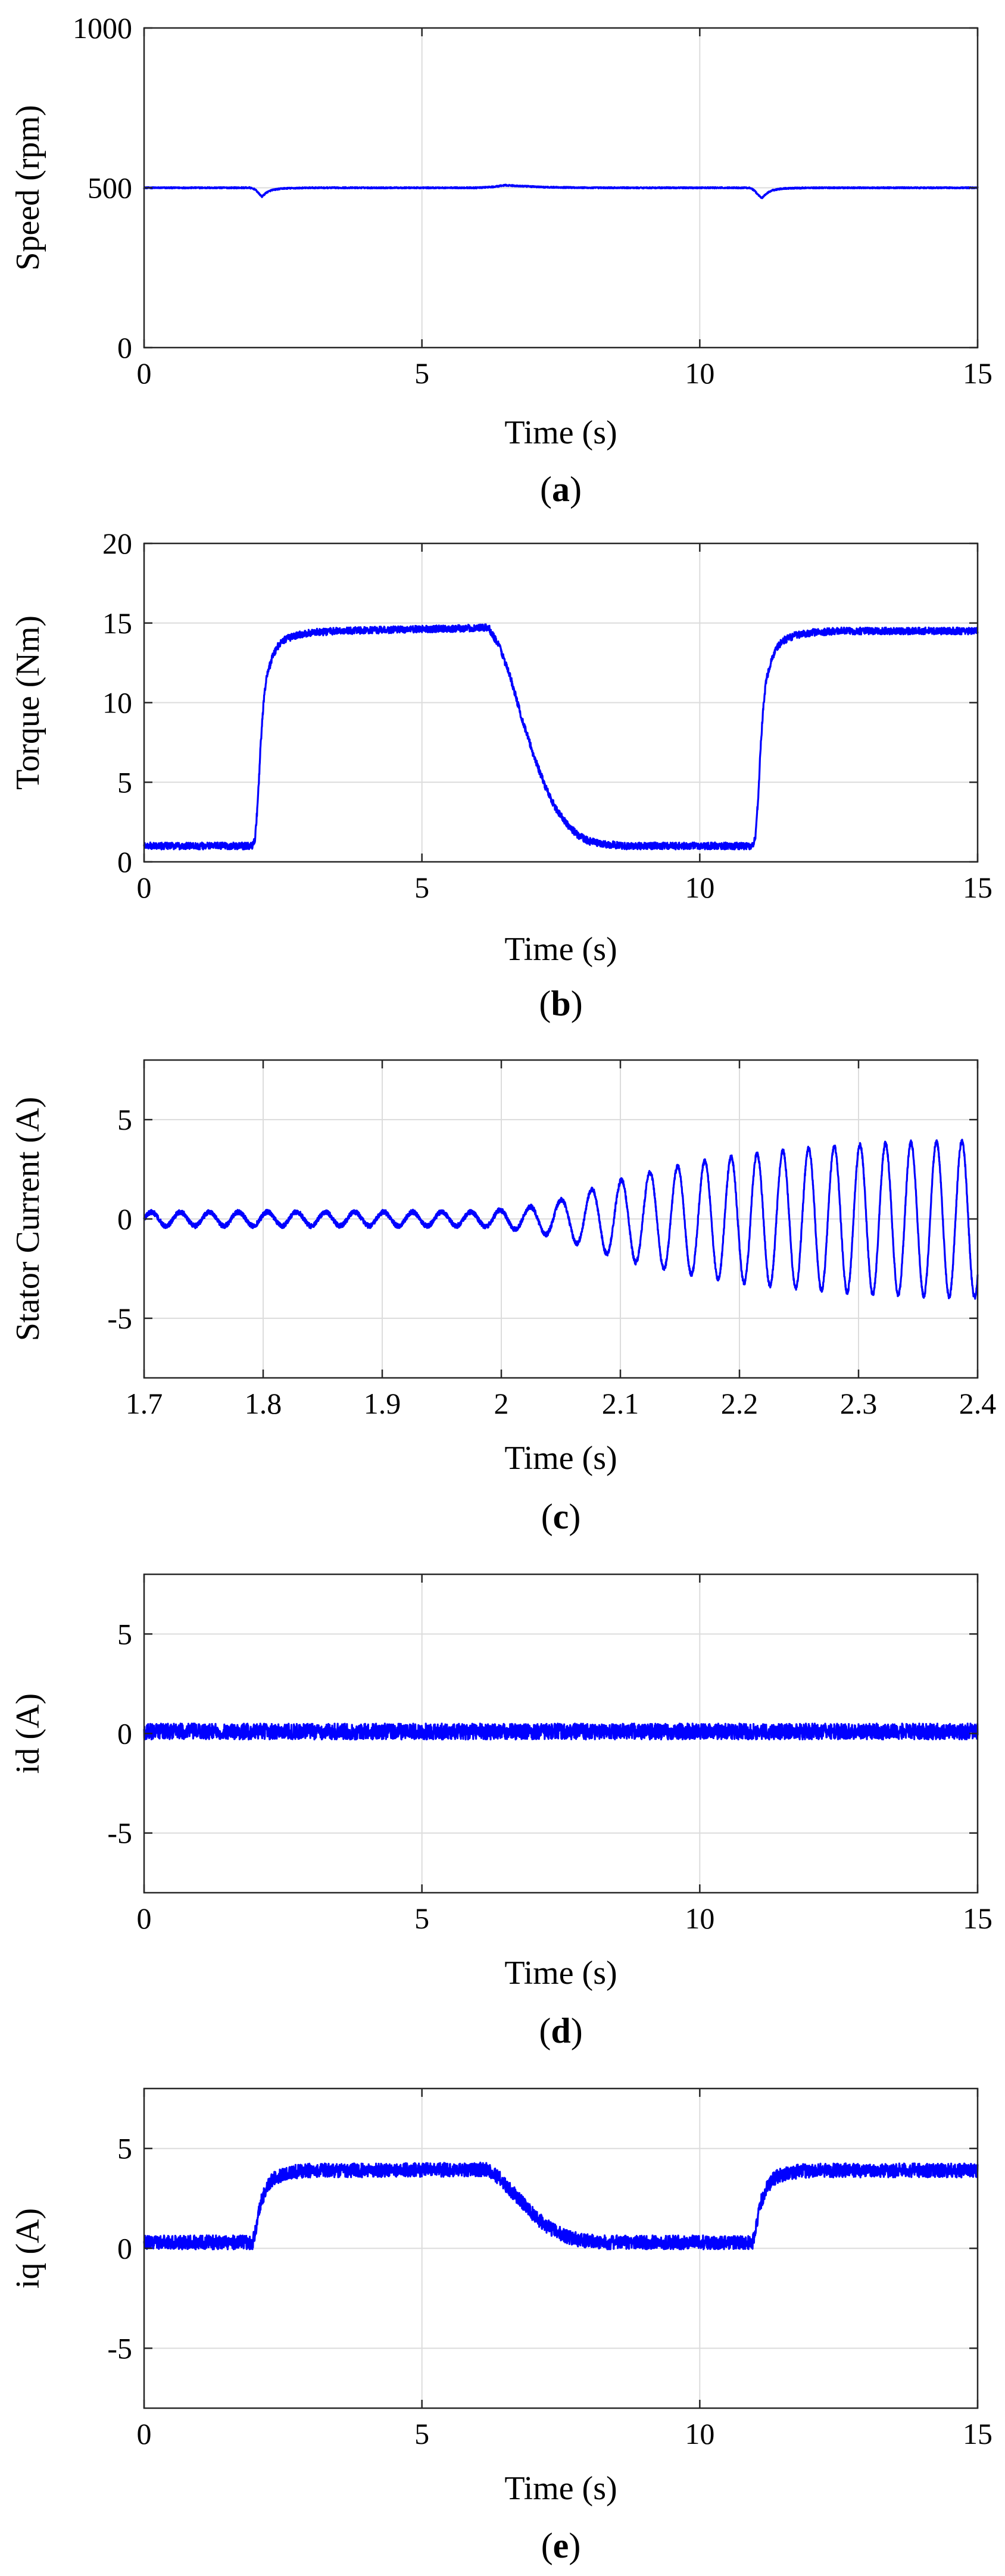 The width and height of the screenshot is (1005, 2576). Describe the element at coordinates (501, 1403) in the screenshot. I see `x-tick-label: 2` at that location.